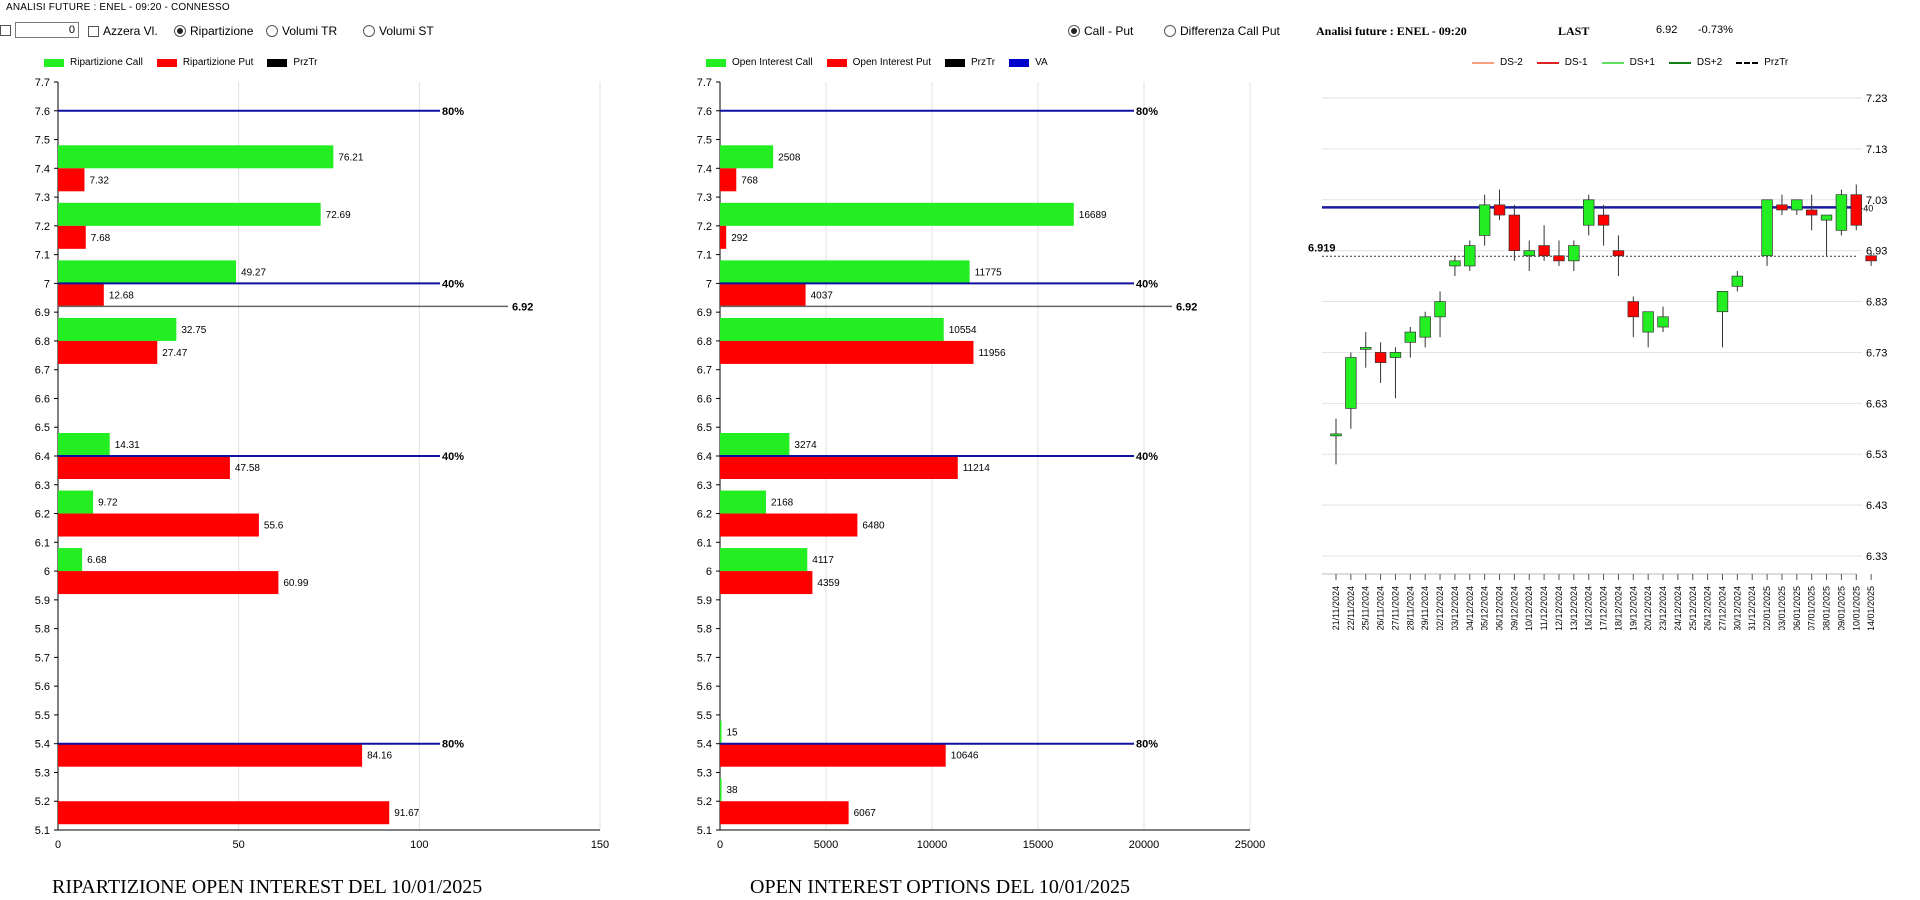  I want to click on legend3-prztr: PrzTr, so click(1762, 62).